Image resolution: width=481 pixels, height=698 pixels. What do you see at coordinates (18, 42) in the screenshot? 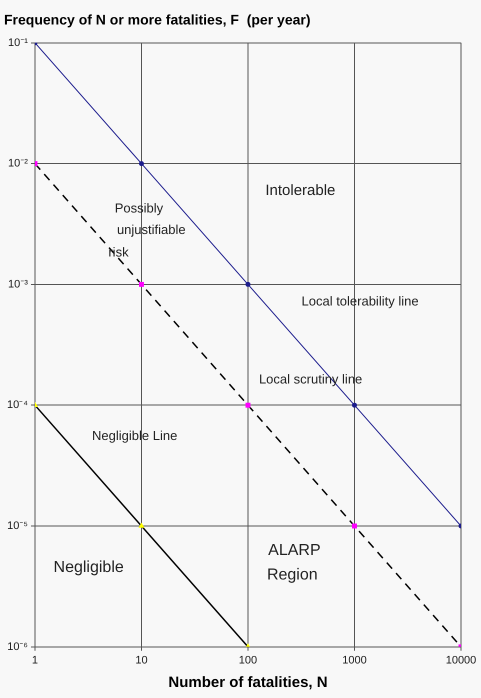
I see `y-tick-label: 10⁻¹` at bounding box center [18, 42].